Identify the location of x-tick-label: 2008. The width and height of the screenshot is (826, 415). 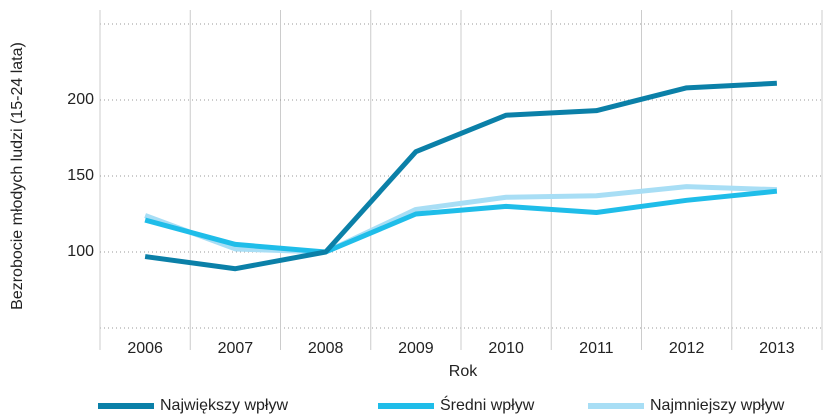
(326, 348).